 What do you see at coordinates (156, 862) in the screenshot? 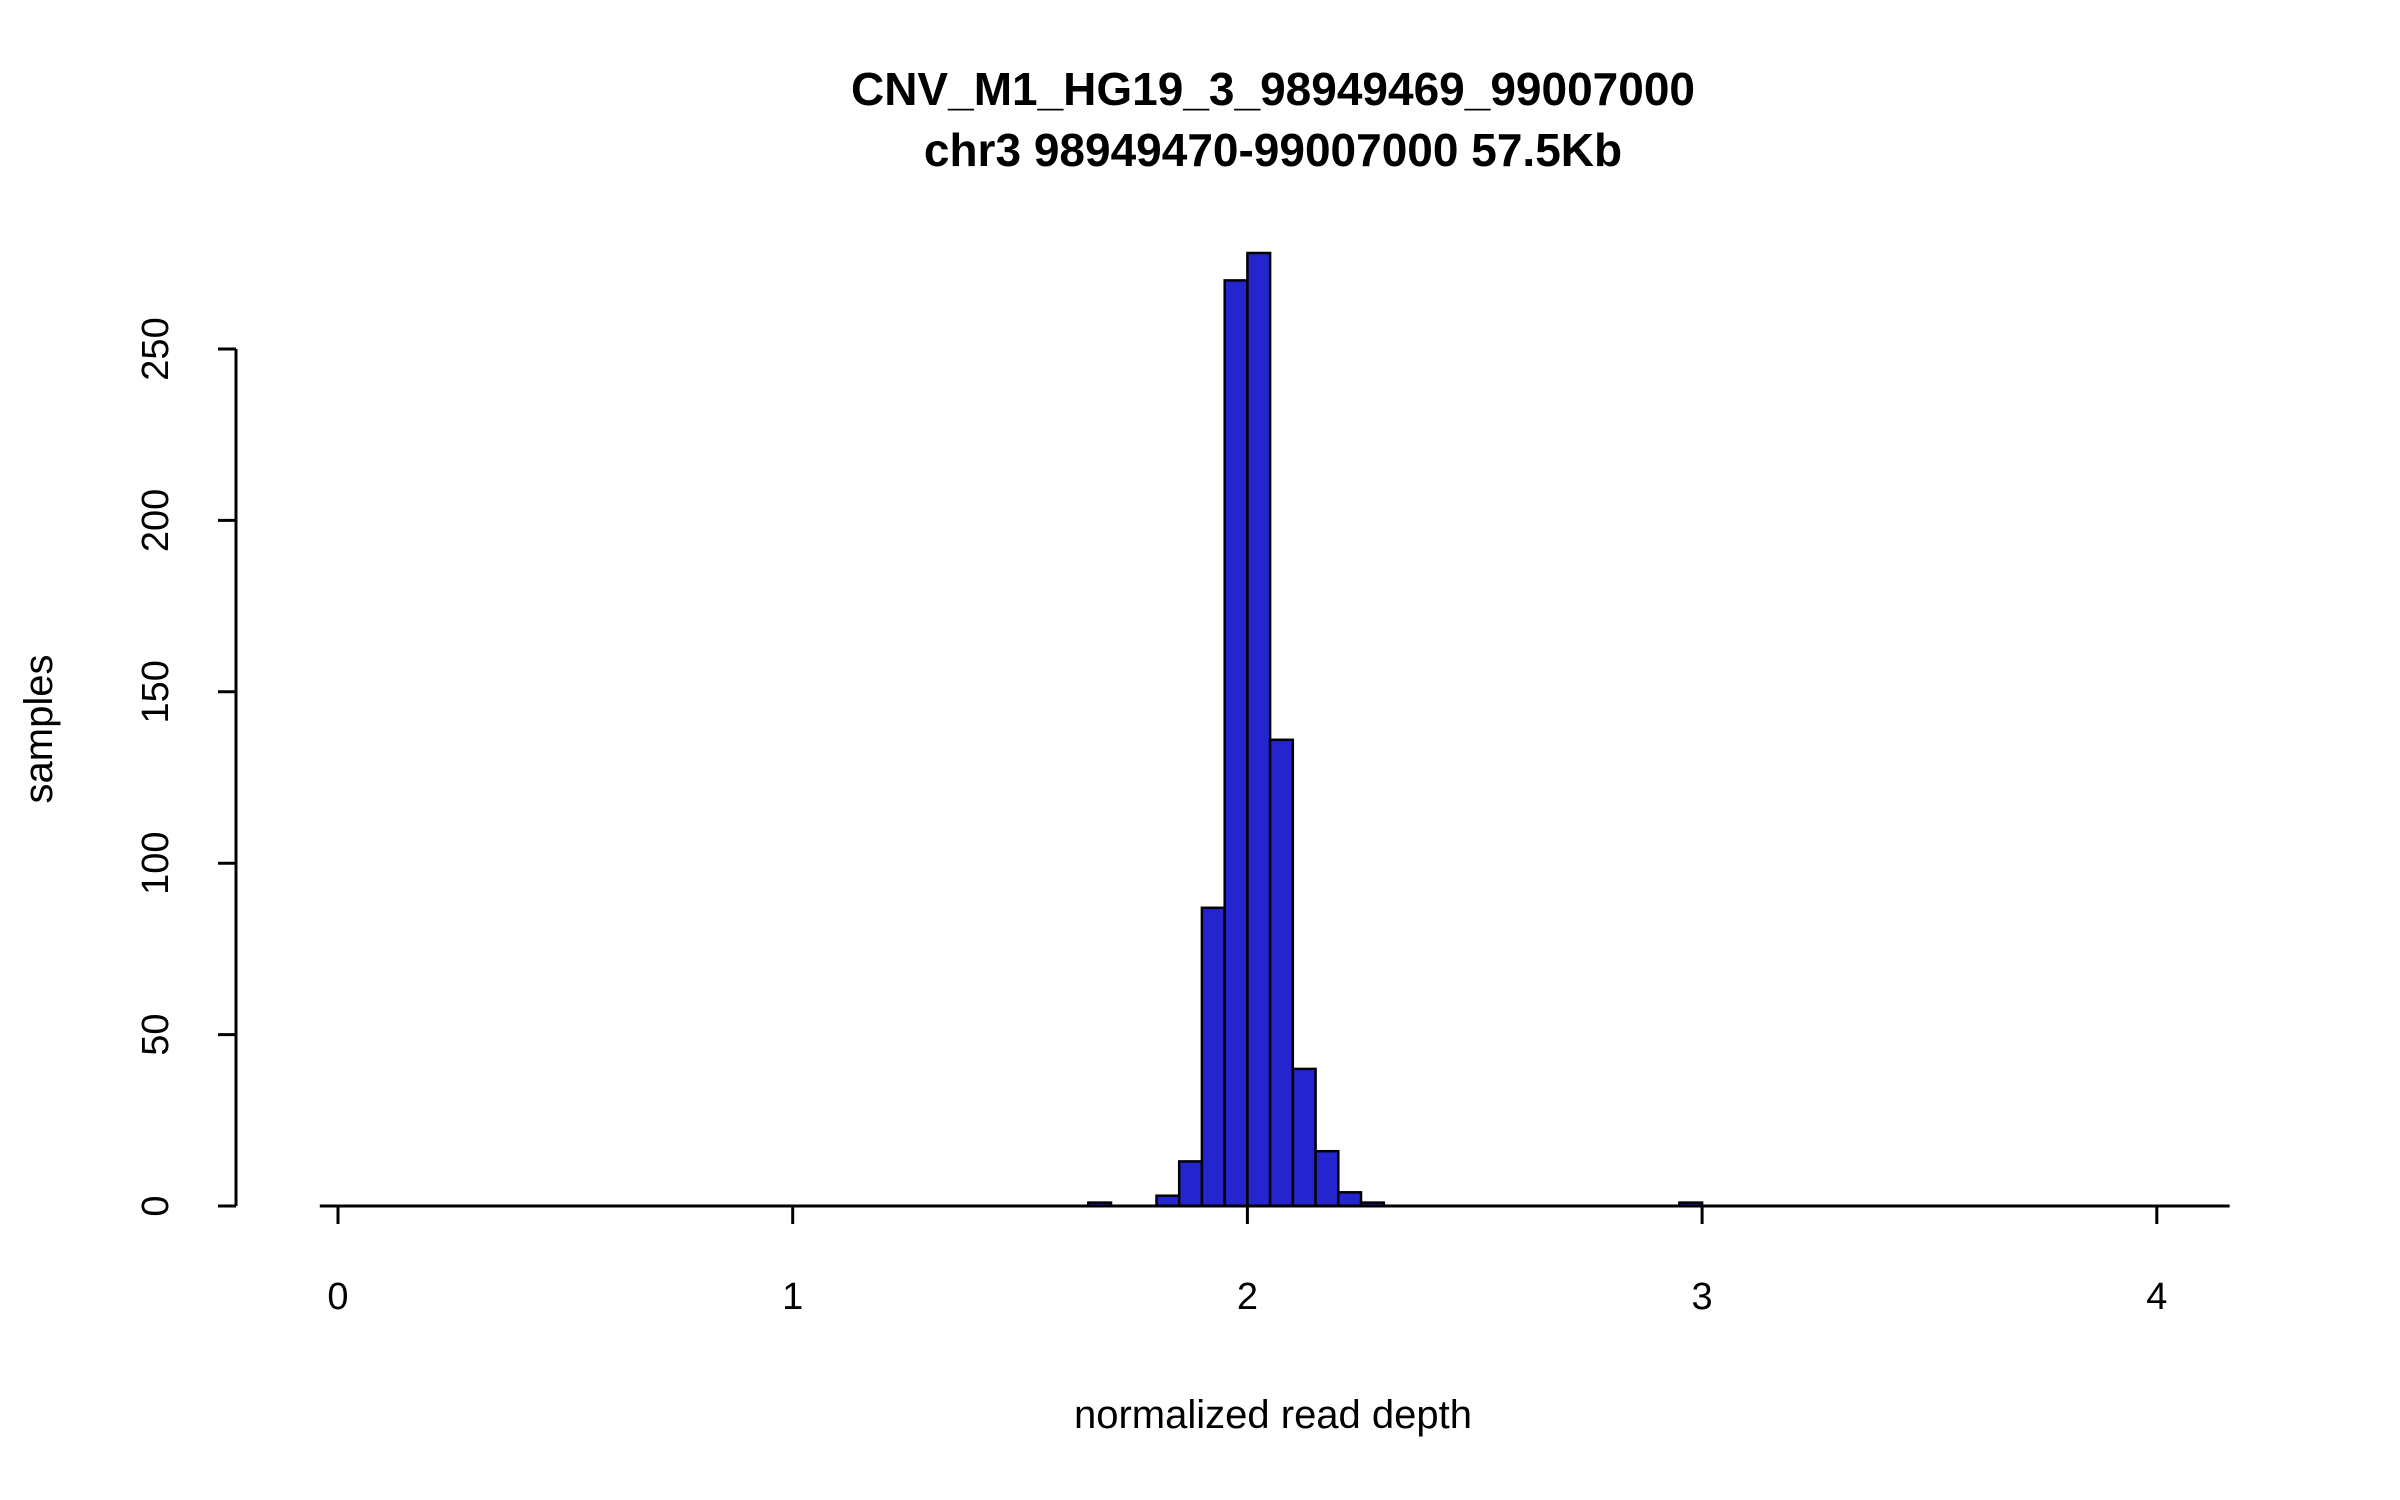
I see `y-tick-label: 100` at bounding box center [156, 862].